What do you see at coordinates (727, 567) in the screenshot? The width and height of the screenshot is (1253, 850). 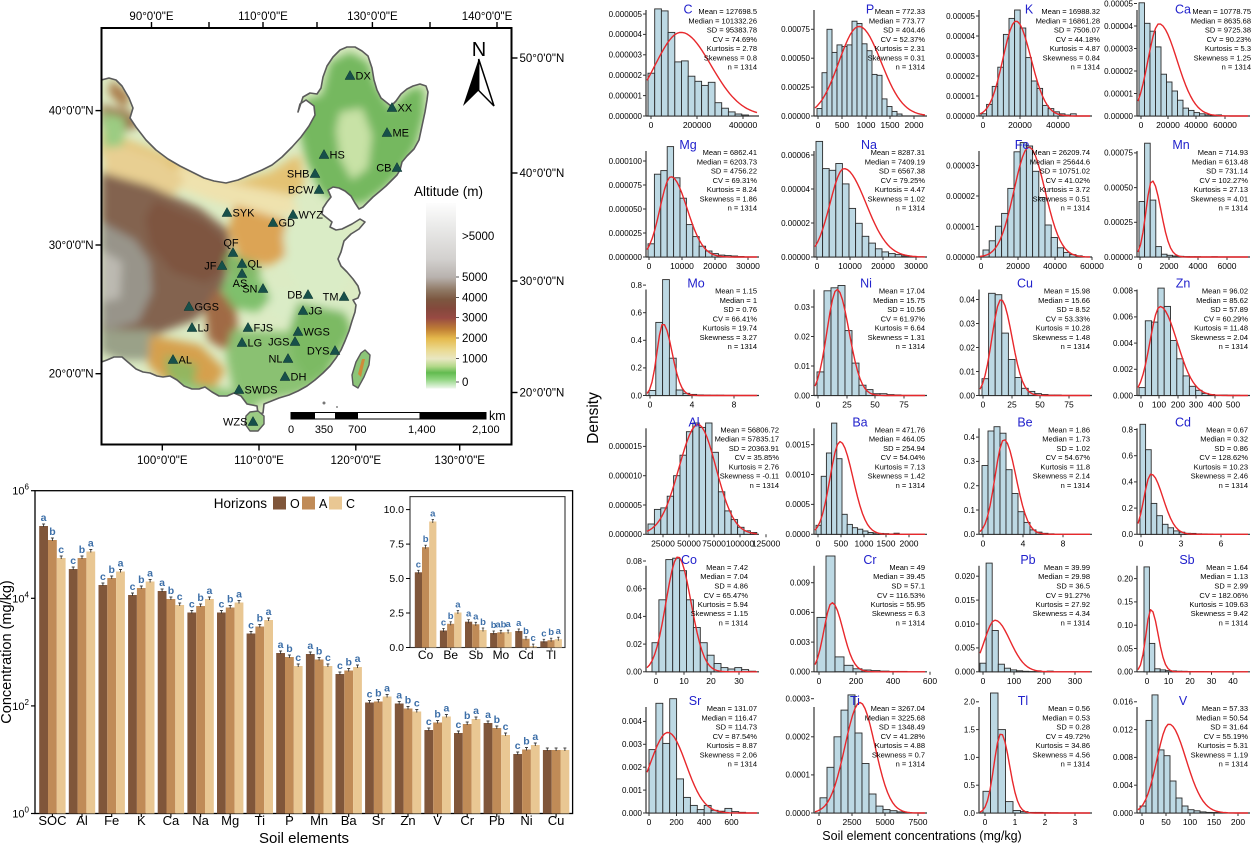 I see `svg-text: Mean = 7.42` at bounding box center [727, 567].